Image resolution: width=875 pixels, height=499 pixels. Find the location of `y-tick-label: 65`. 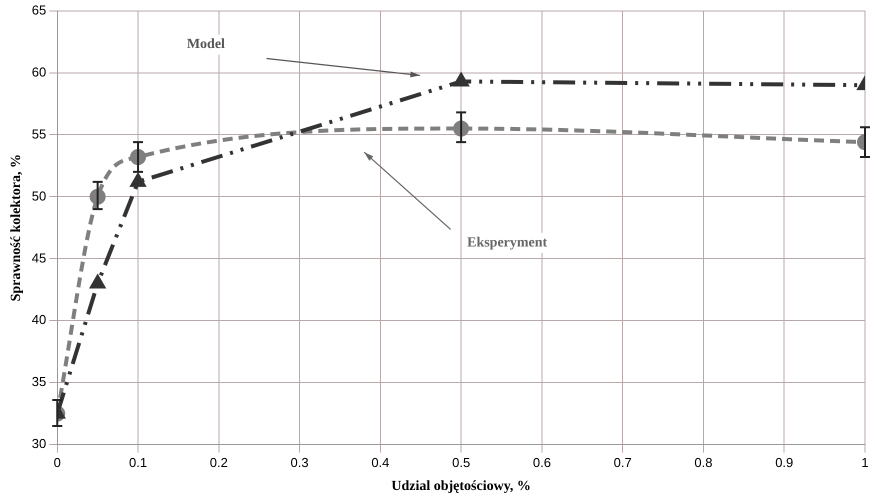

y-tick-label: 65 is located at coordinates (39, 10).